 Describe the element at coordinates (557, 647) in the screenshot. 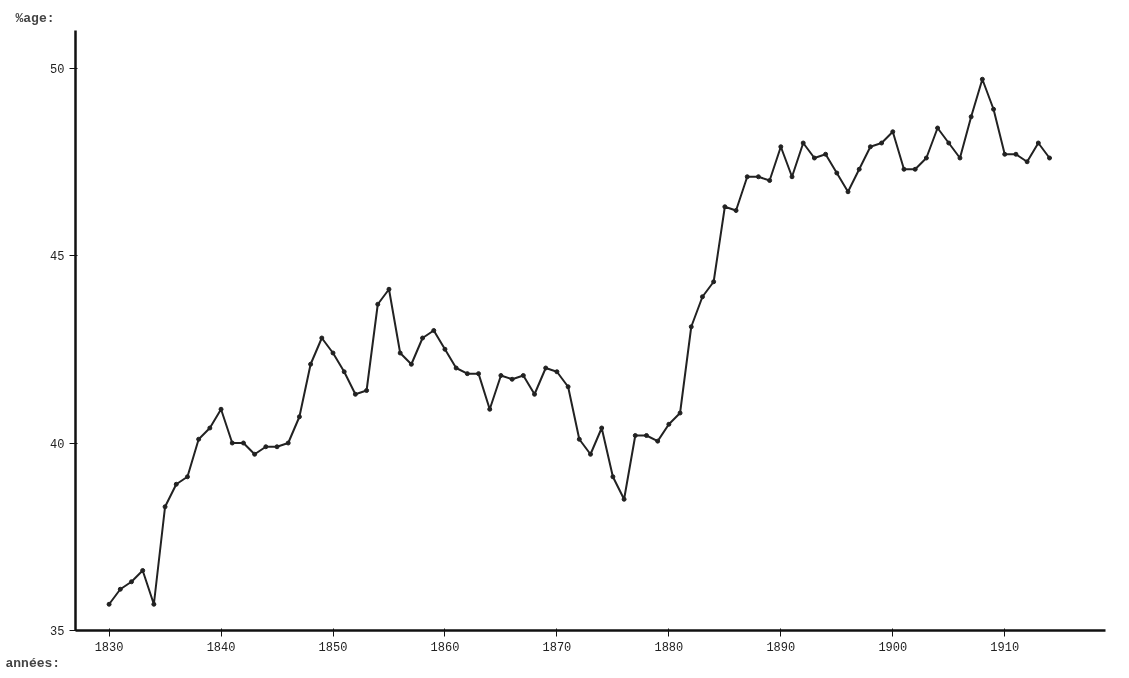

I see `x-tick-label: 1870` at that location.